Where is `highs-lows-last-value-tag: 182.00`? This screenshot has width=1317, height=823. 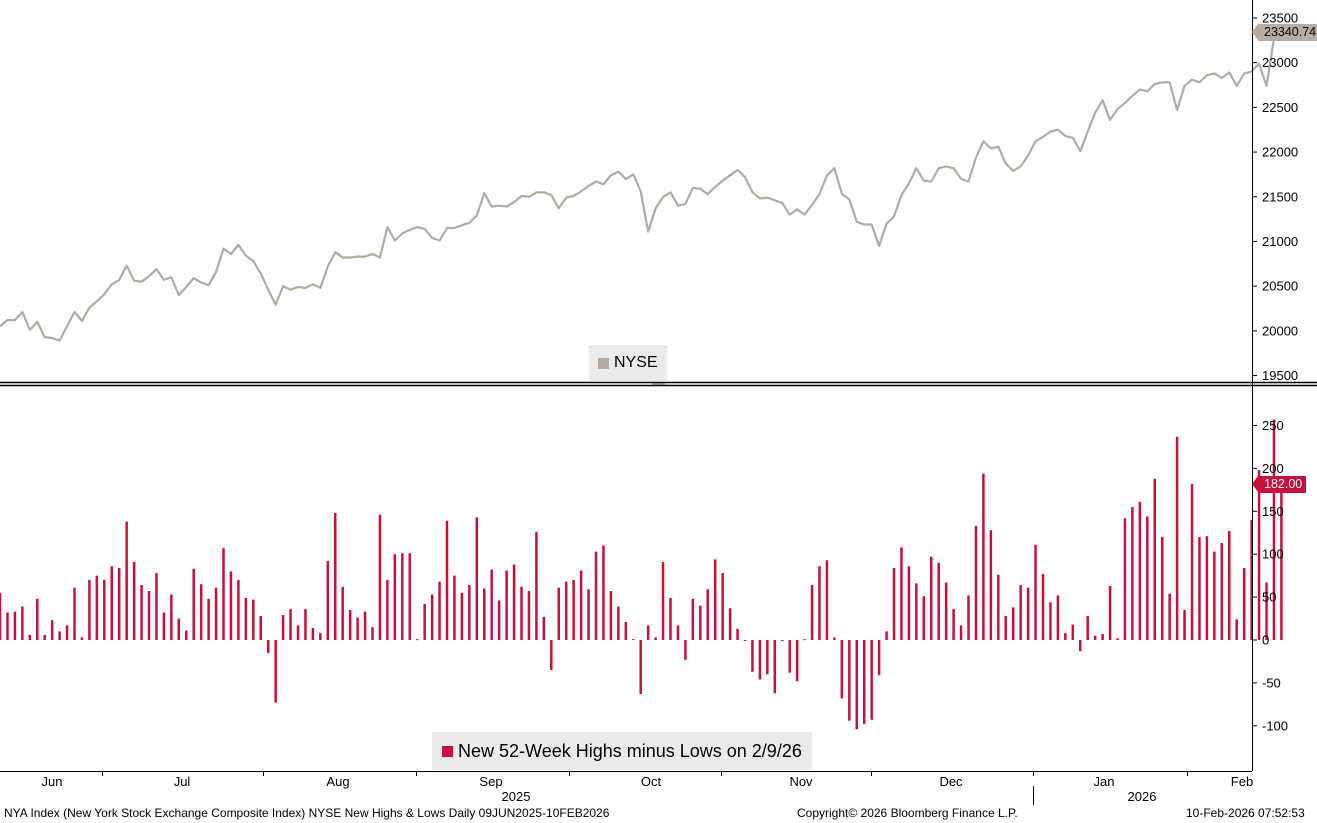 highs-lows-last-value-tag: 182.00 is located at coordinates (1282, 484).